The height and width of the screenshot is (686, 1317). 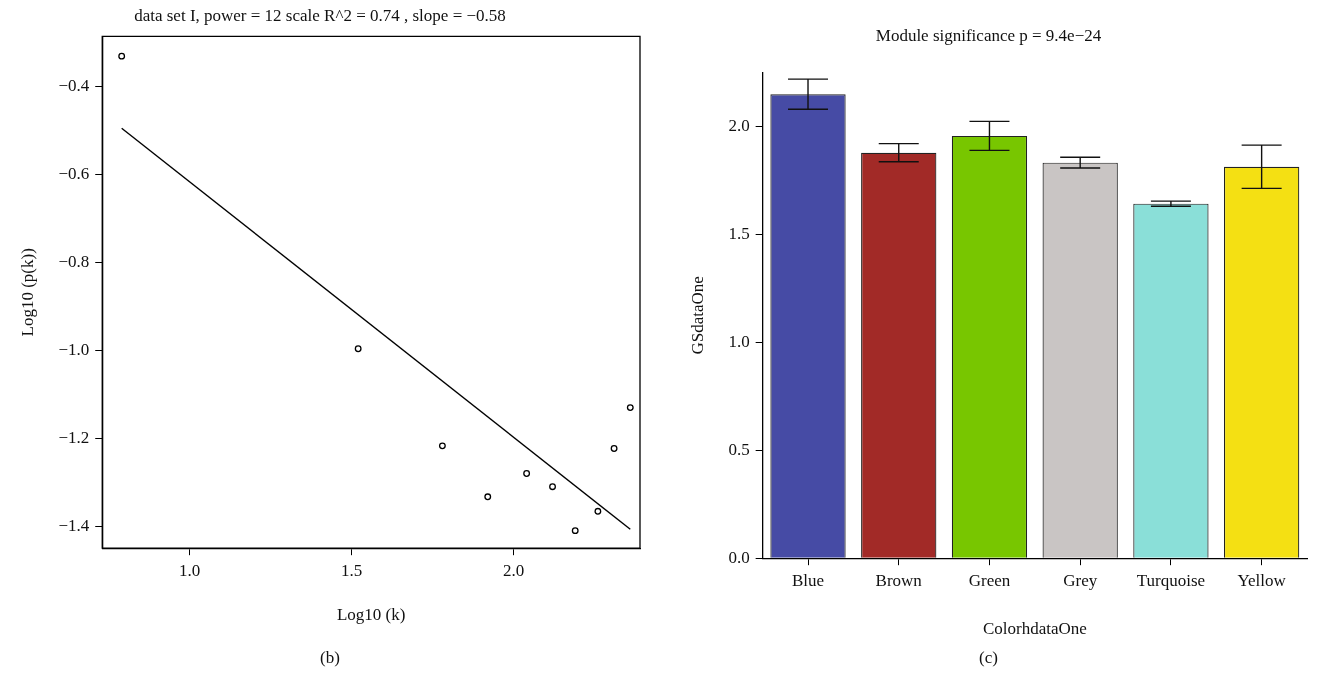 What do you see at coordinates (190, 570) in the screenshot?
I see `x-tick-label: 1.0` at bounding box center [190, 570].